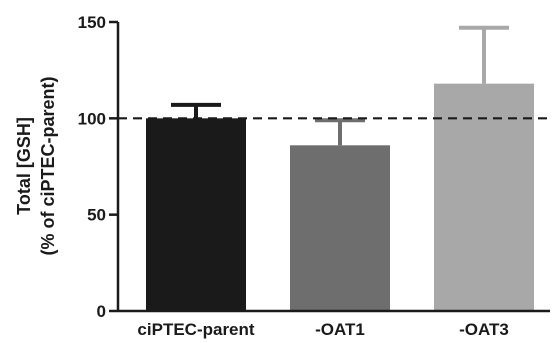 The image size is (552, 343). Describe the element at coordinates (340, 329) in the screenshot. I see `x-category-label: -OAT1` at that location.